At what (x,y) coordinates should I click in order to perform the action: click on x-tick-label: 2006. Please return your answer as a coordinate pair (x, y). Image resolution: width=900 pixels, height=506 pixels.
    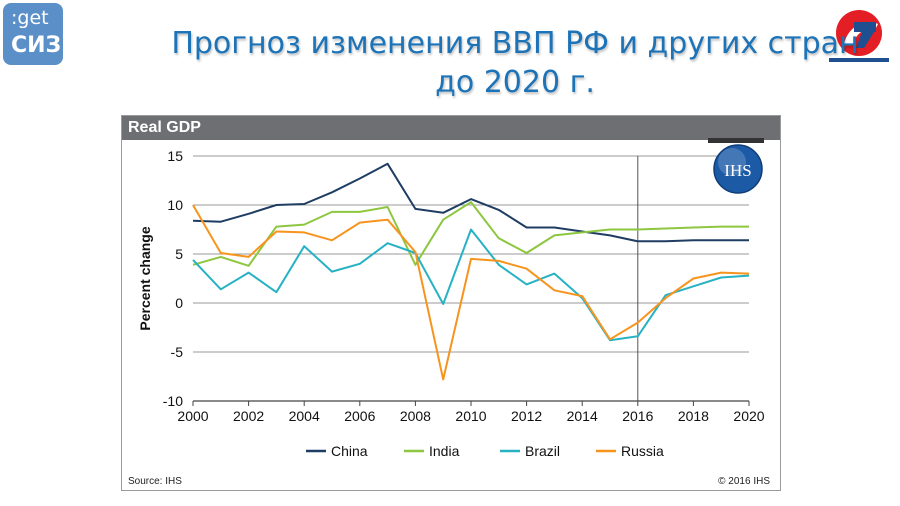
    Looking at the image, I should click on (359, 416).